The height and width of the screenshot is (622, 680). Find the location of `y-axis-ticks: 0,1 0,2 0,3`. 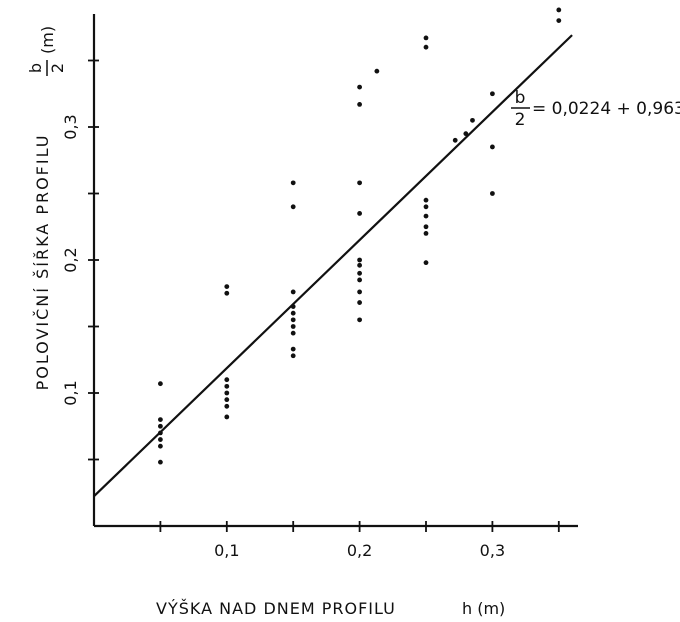

y-axis-ticks: 0,1 0,2 0,3 is located at coordinates (80, 260).